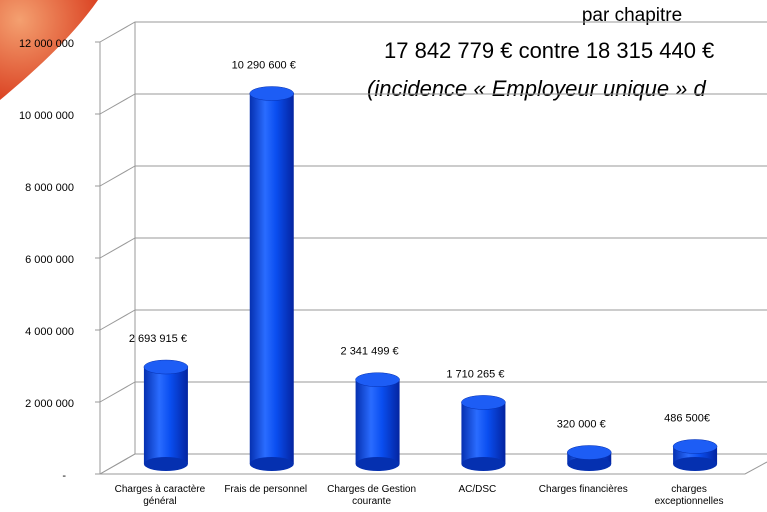 Image resolution: width=767 pixels, height=512 pixels. What do you see at coordinates (49, 260) in the screenshot?
I see `y-tick-label: 6 000 000` at bounding box center [49, 260].